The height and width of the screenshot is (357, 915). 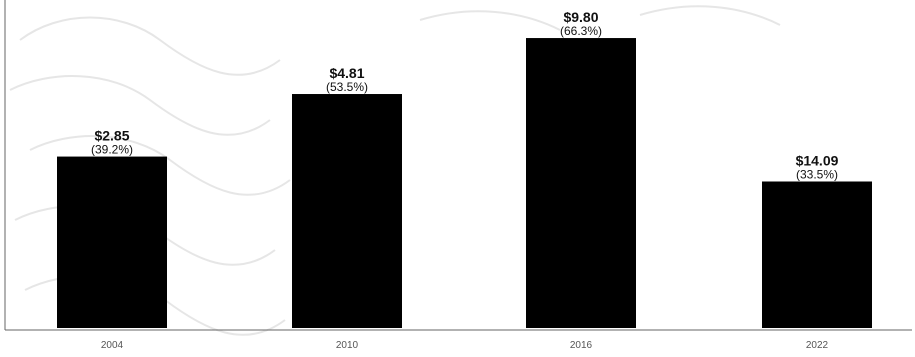 I want to click on value-label-2010: $4.81, so click(x=346, y=73).